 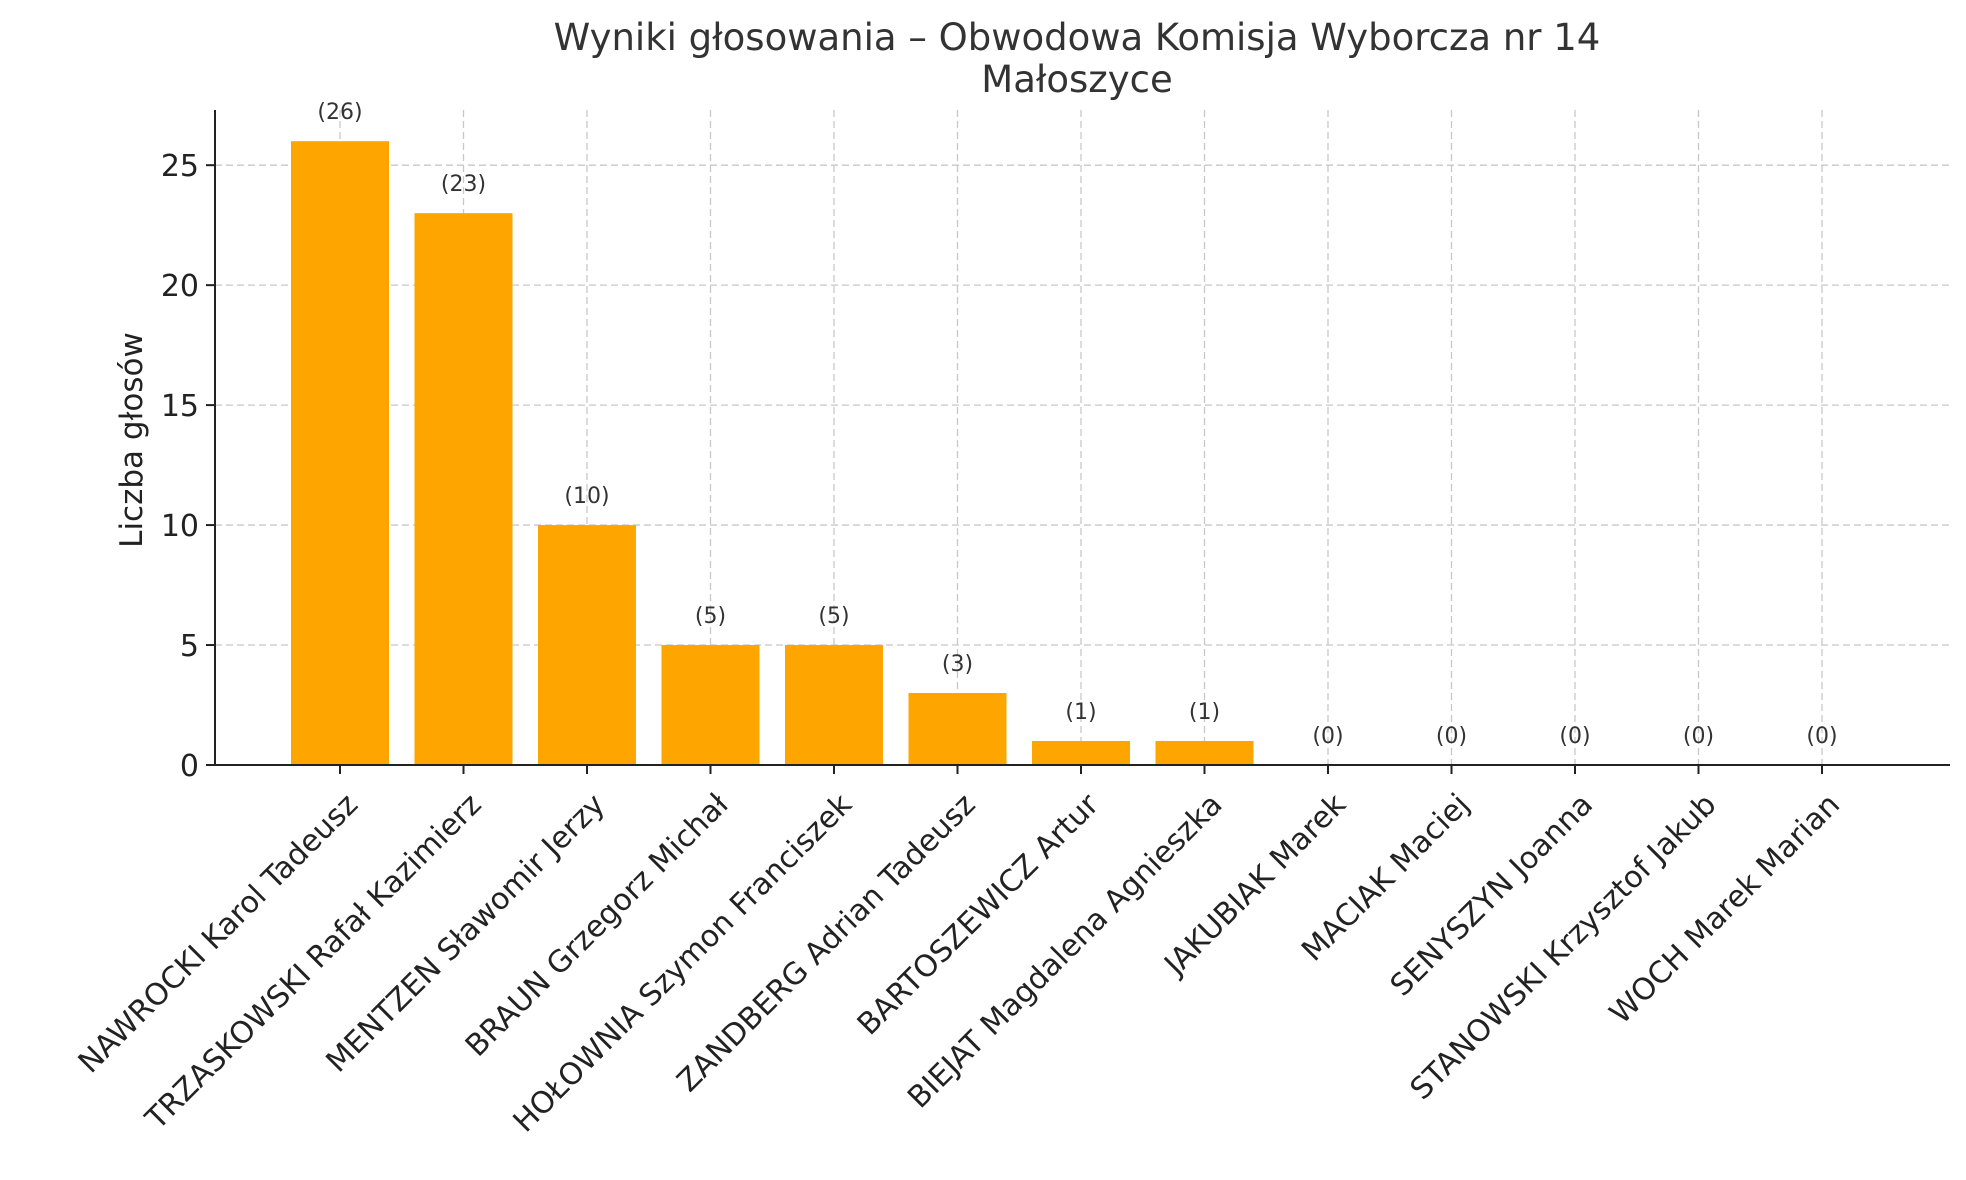 I want to click on y-tick-label: 10, so click(x=180, y=526).